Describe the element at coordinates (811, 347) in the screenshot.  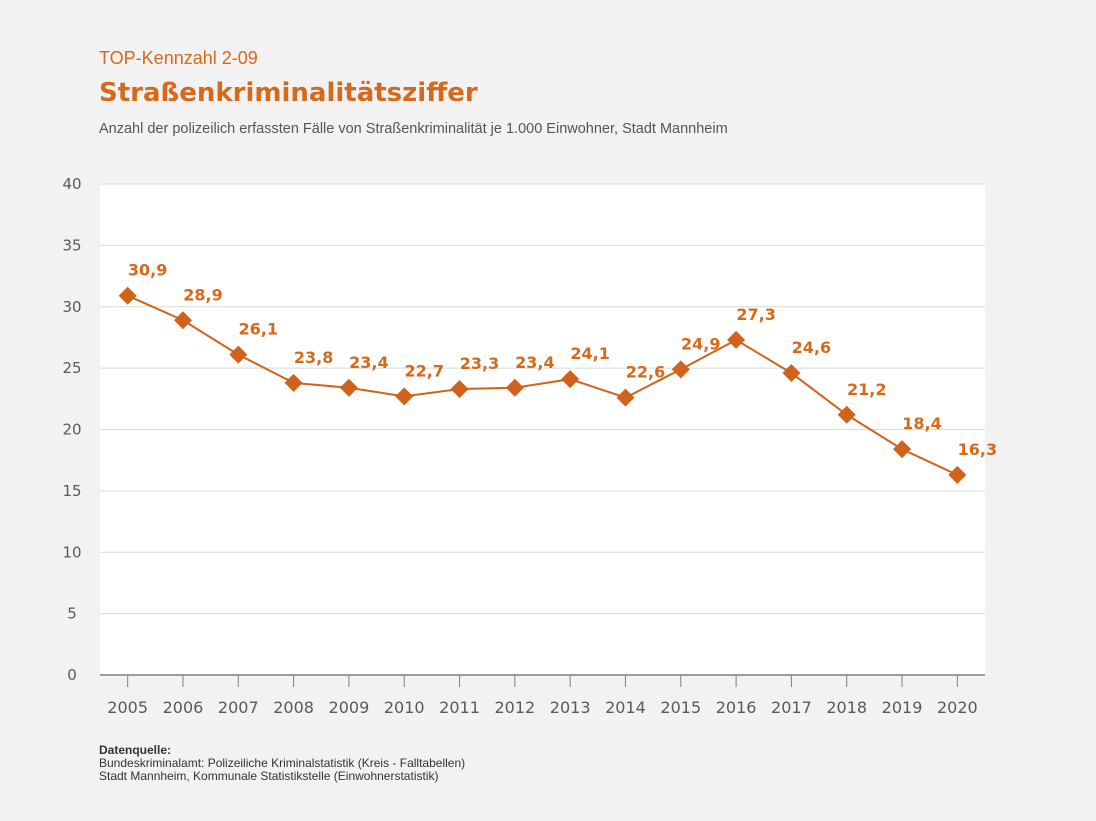
I see `data-label: 24,6` at that location.